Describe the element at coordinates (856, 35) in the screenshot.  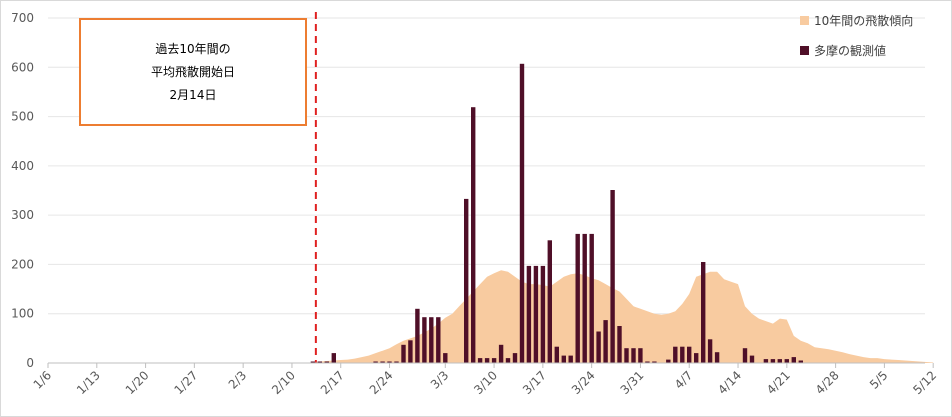
I see `legend: 10年間の飛散傾向 多摩の観測値` at that location.